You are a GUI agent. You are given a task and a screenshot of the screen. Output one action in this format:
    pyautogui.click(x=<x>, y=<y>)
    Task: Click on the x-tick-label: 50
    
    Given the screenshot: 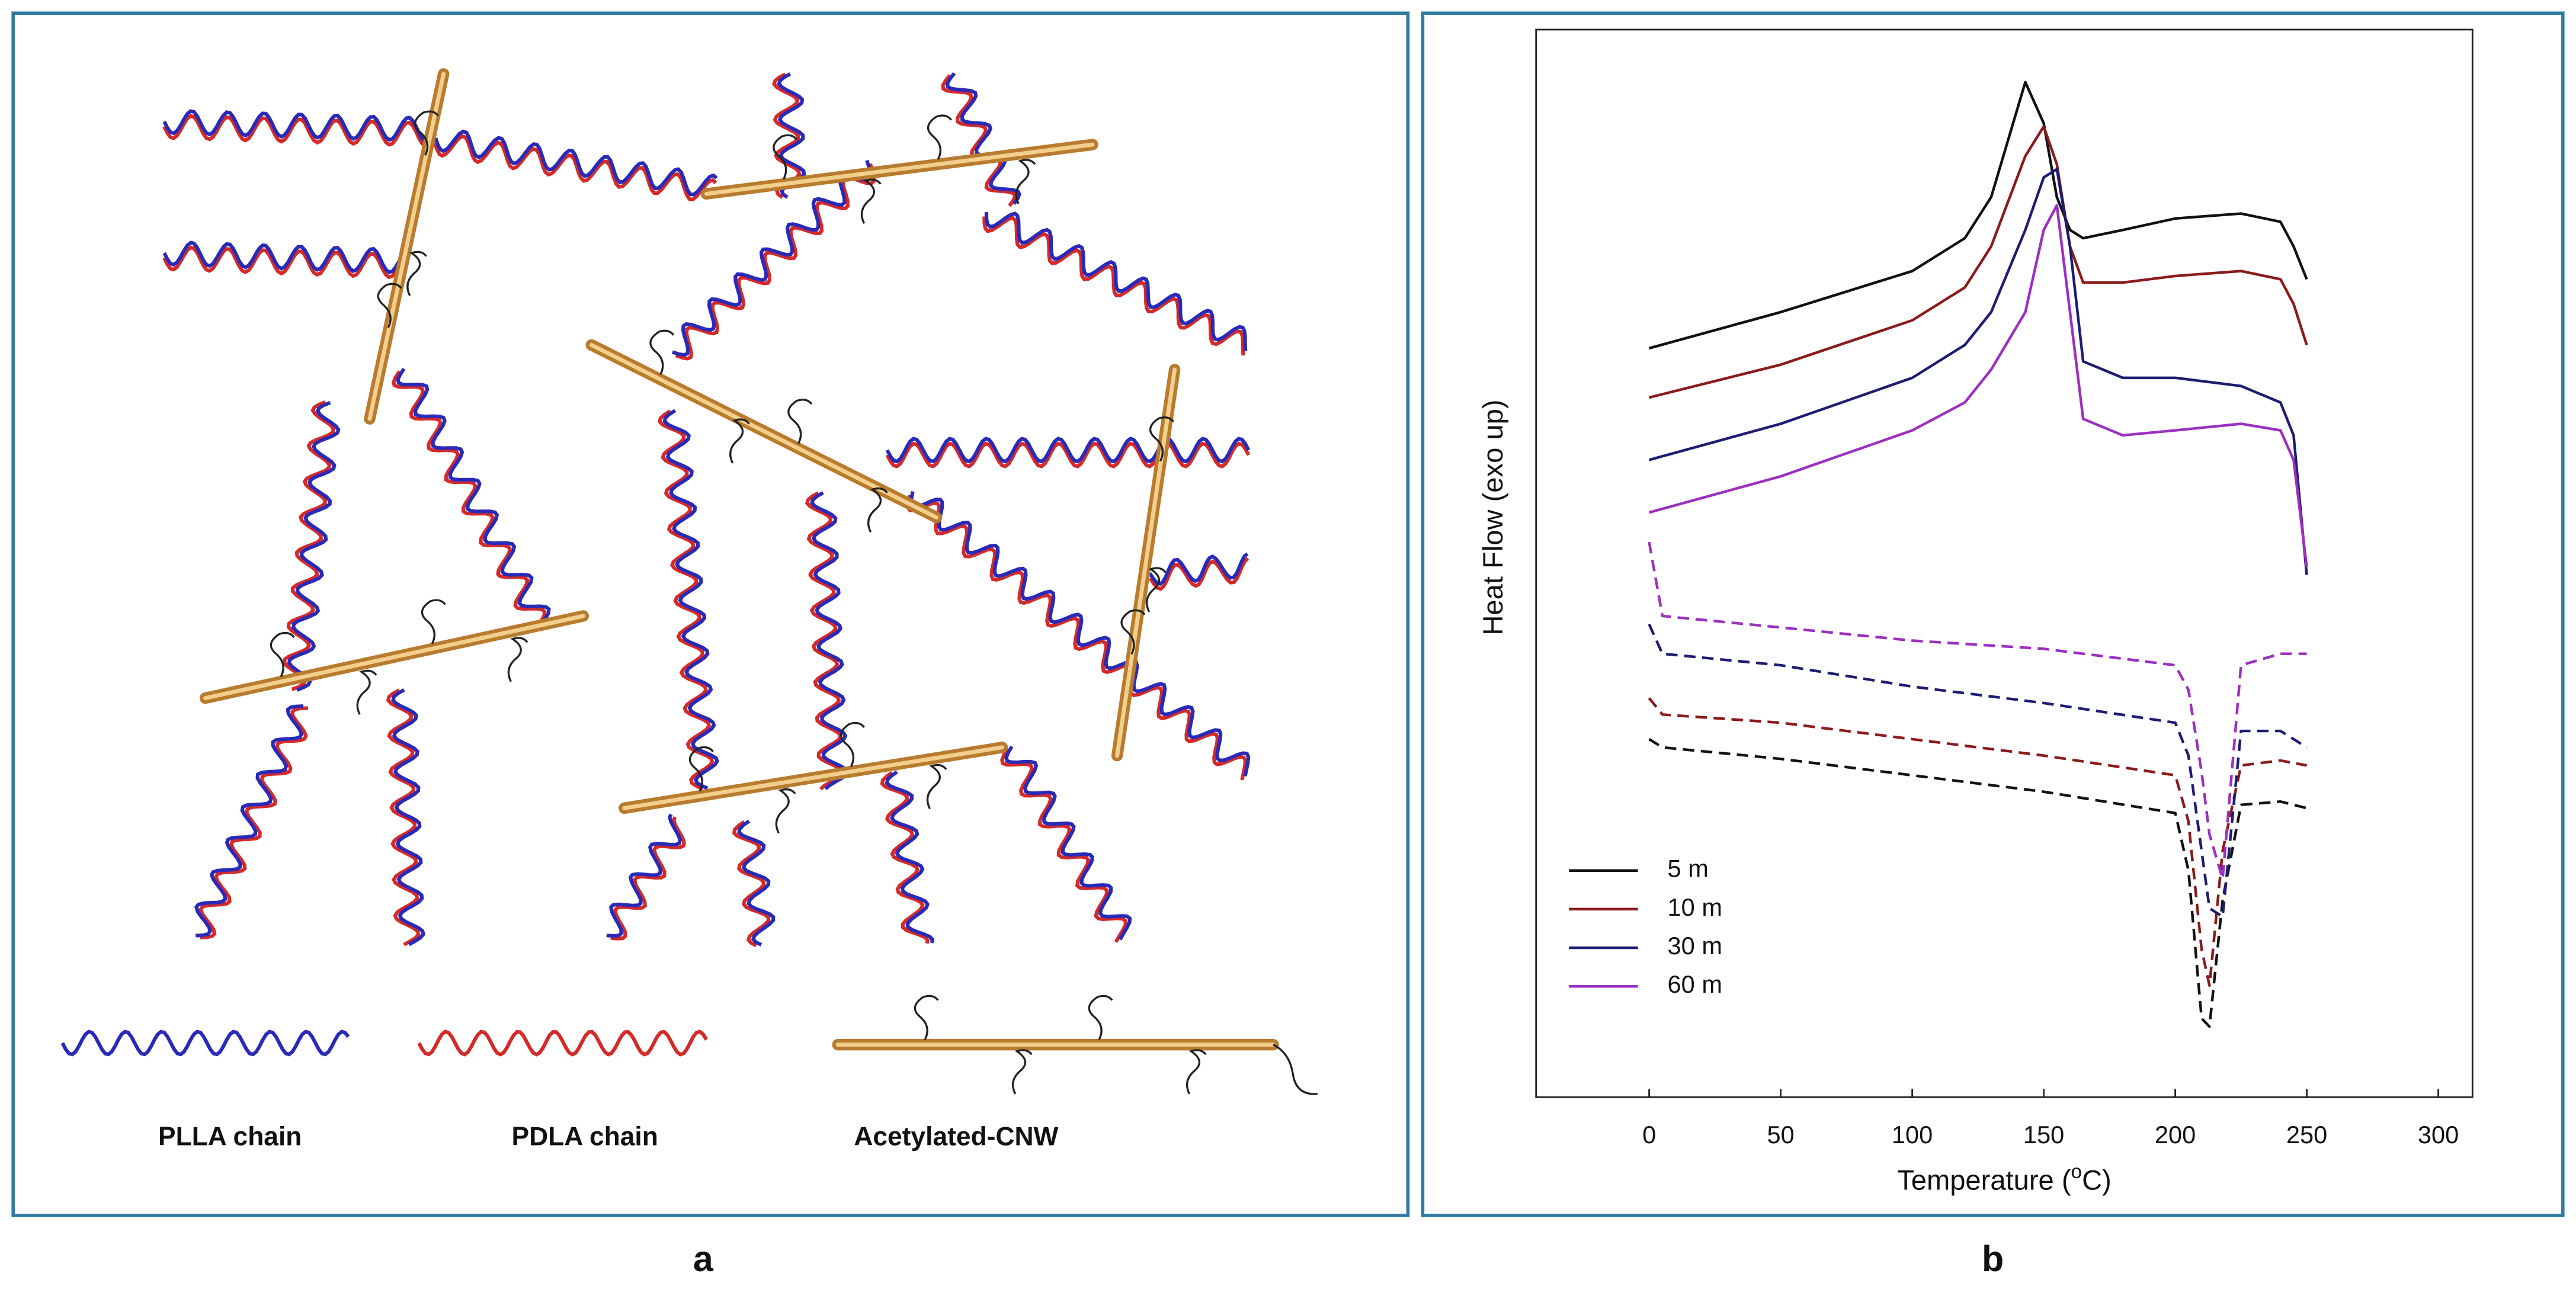 What is the action you would take?
    pyautogui.click(x=1780, y=1135)
    